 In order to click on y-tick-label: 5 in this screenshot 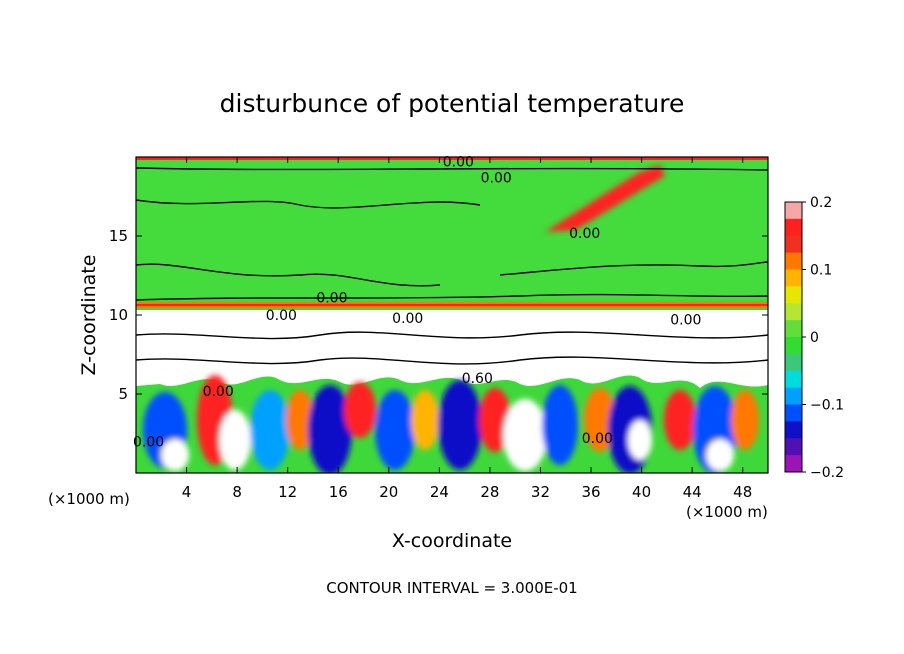, I will do `click(123, 394)`.